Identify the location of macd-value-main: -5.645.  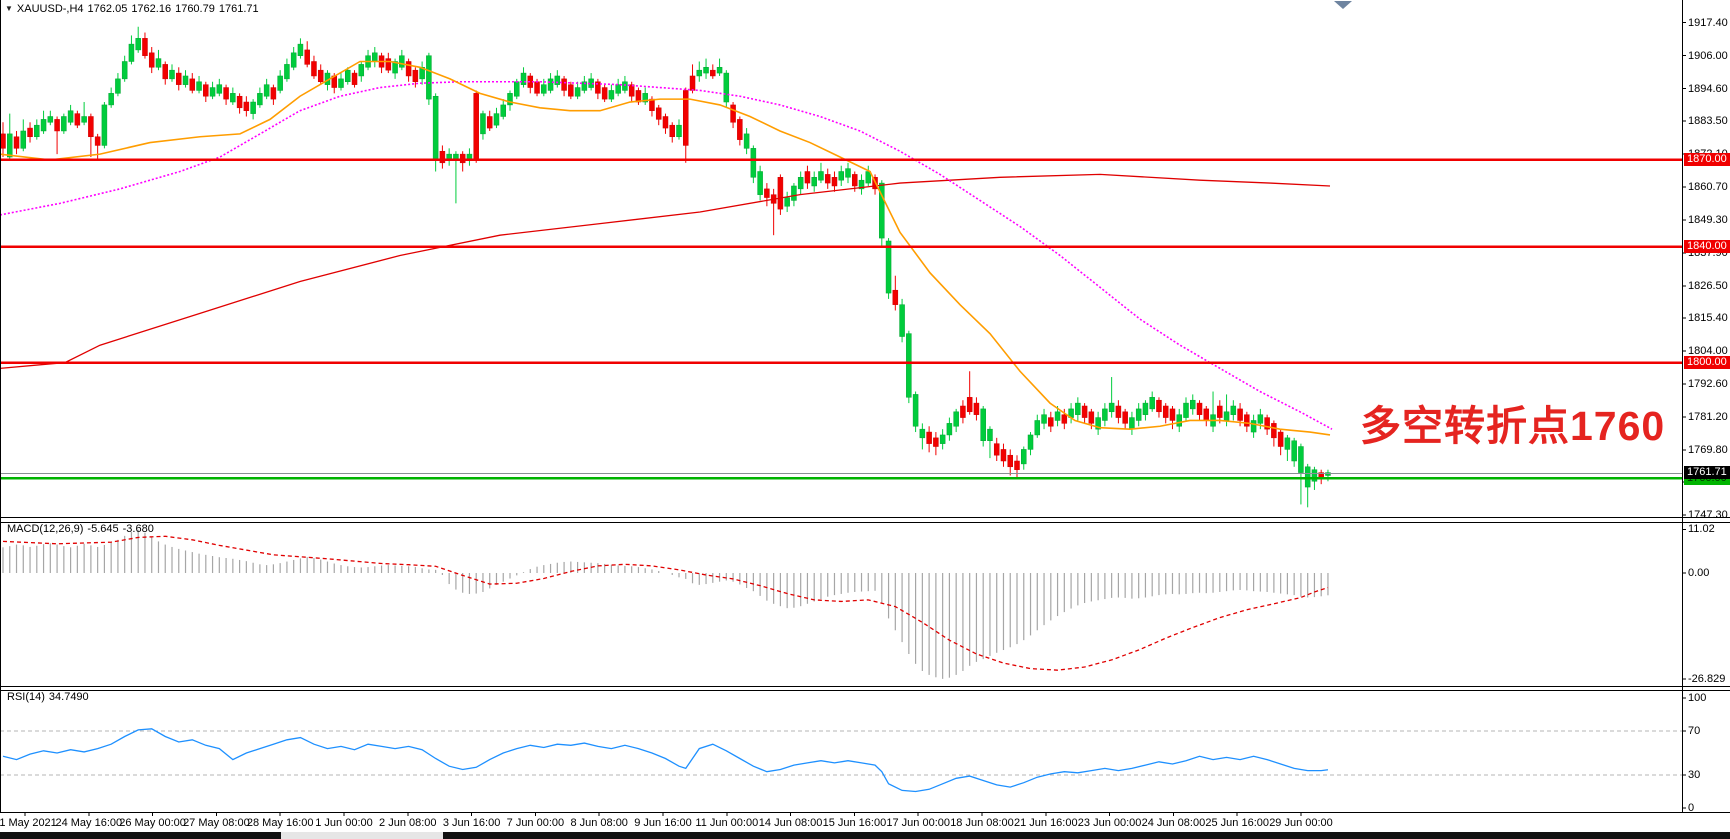
(103, 529).